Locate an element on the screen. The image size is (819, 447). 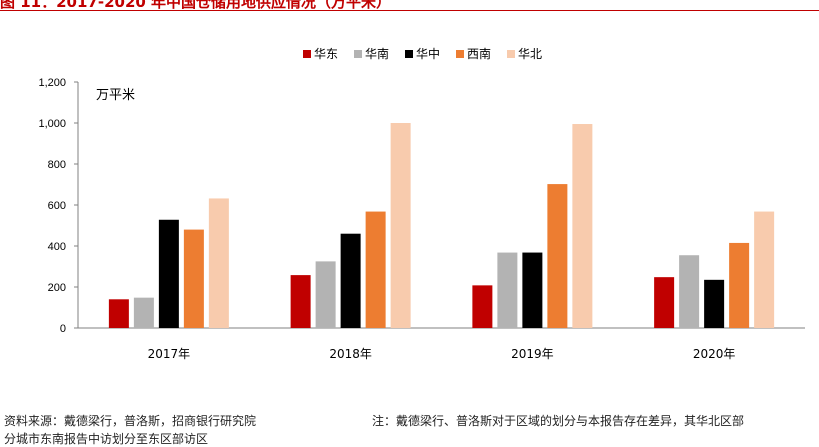
bar-华北-2019年 is located at coordinates (582, 226).